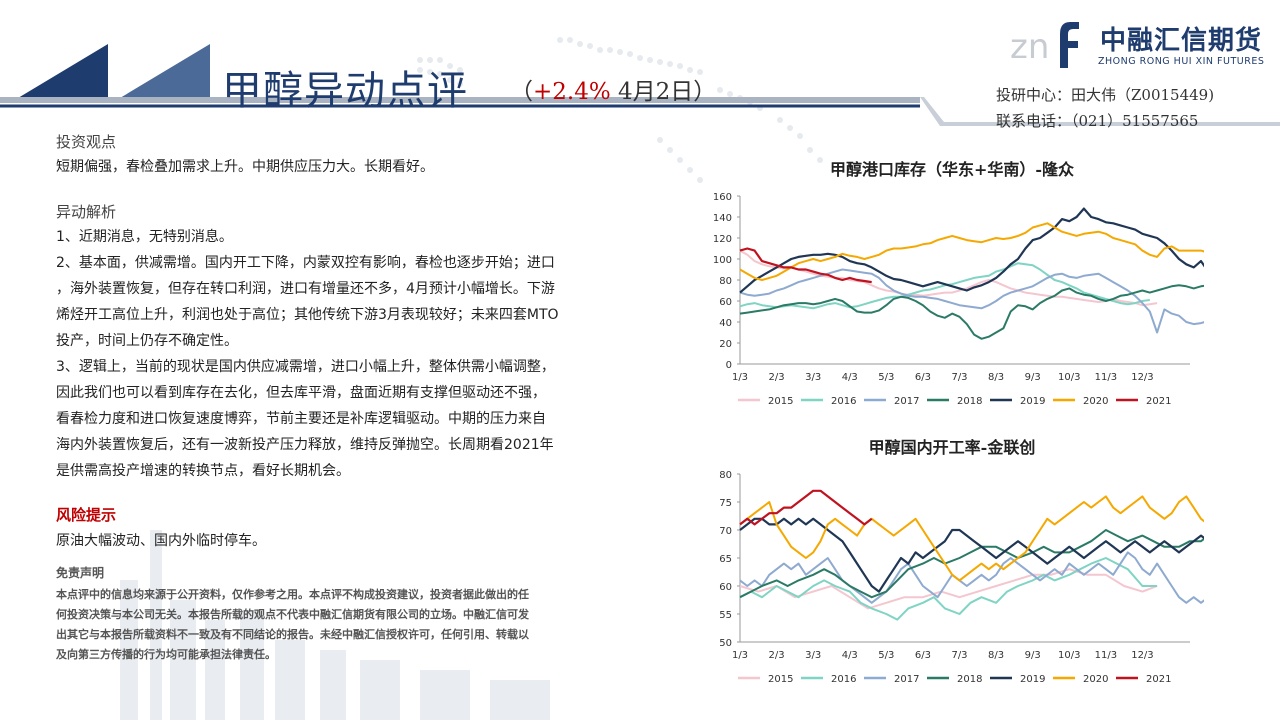 Image resolution: width=1280 pixels, height=720 pixels. Describe the element at coordinates (345, 91) in the screenshot. I see `page-title: 甲醇异动点评` at that location.